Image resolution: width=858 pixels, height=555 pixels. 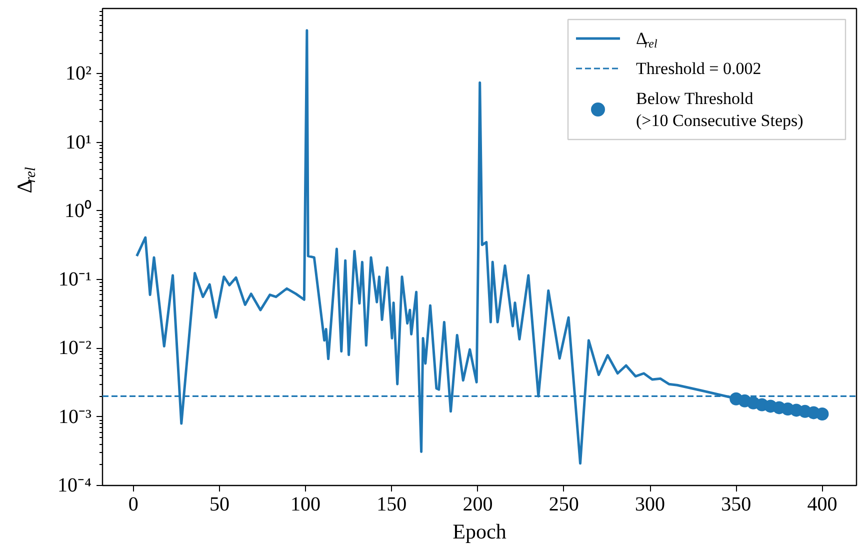 What do you see at coordinates (563, 505) in the screenshot?
I see `x-tick-label: 250` at bounding box center [563, 505].